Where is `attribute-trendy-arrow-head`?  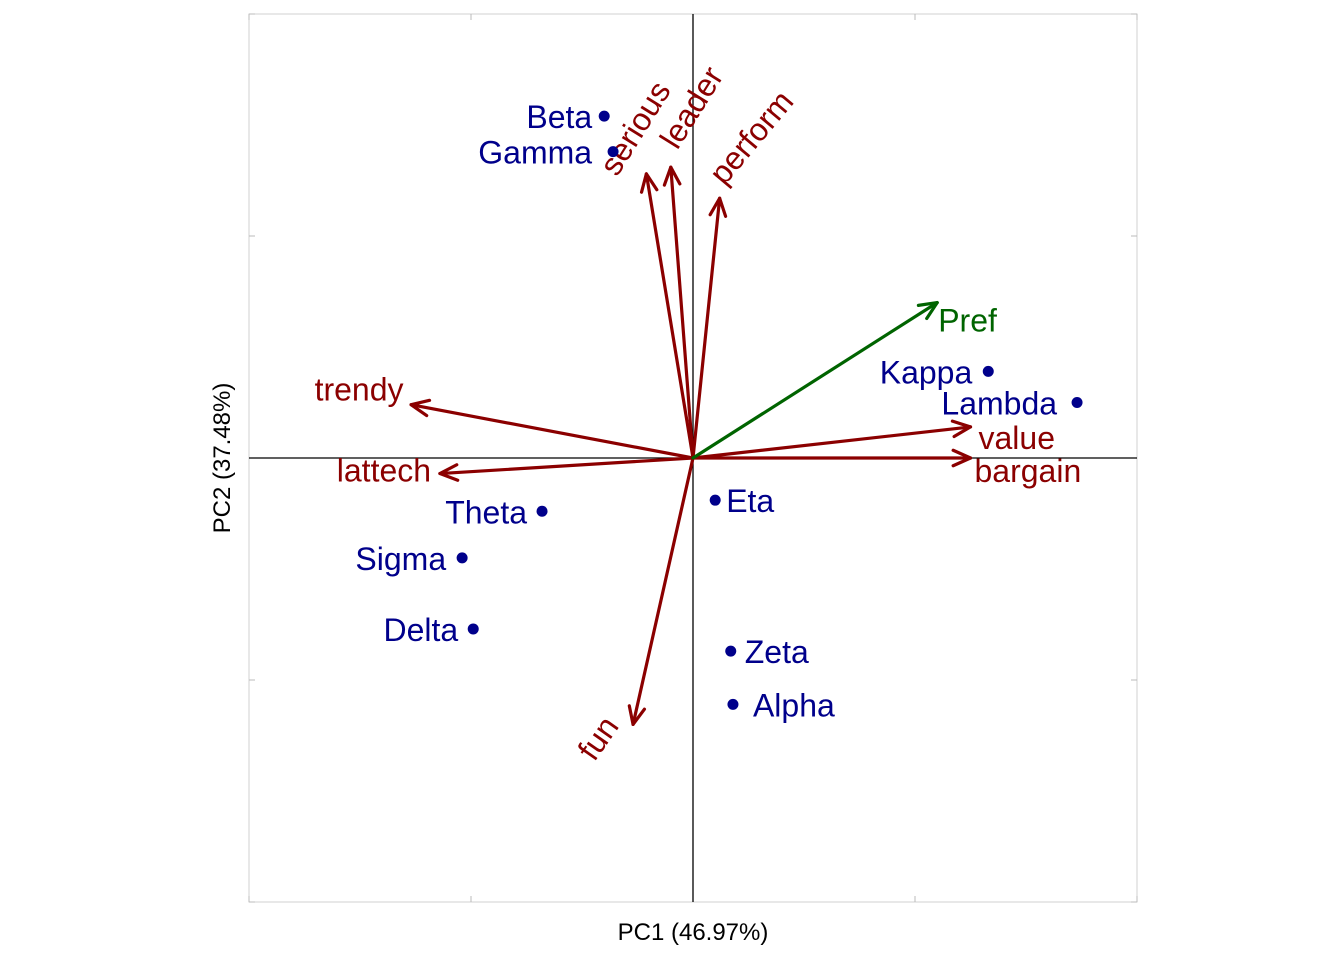 attribute-trendy-arrow-head is located at coordinates (420, 408).